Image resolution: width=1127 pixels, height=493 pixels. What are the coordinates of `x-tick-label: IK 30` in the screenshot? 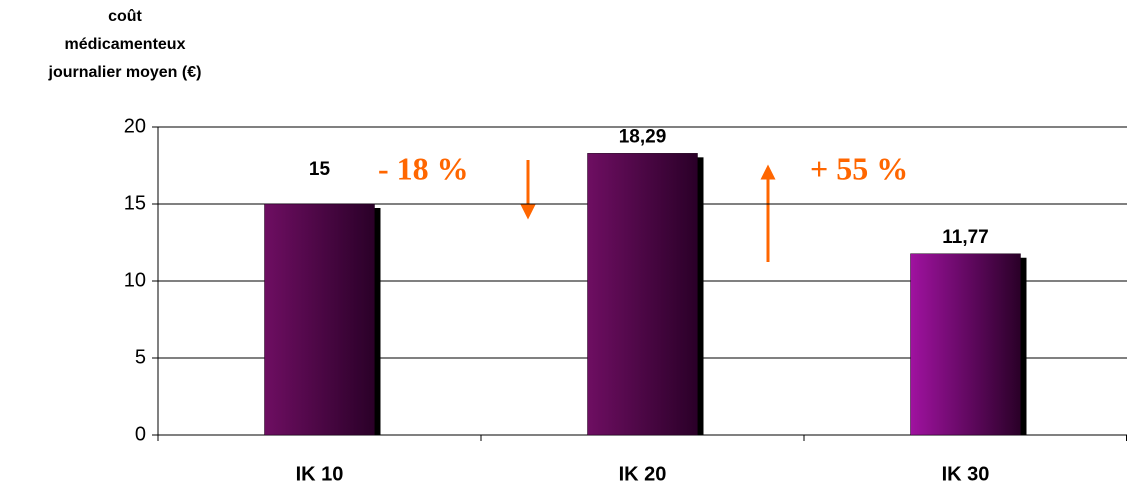 It's located at (966, 474).